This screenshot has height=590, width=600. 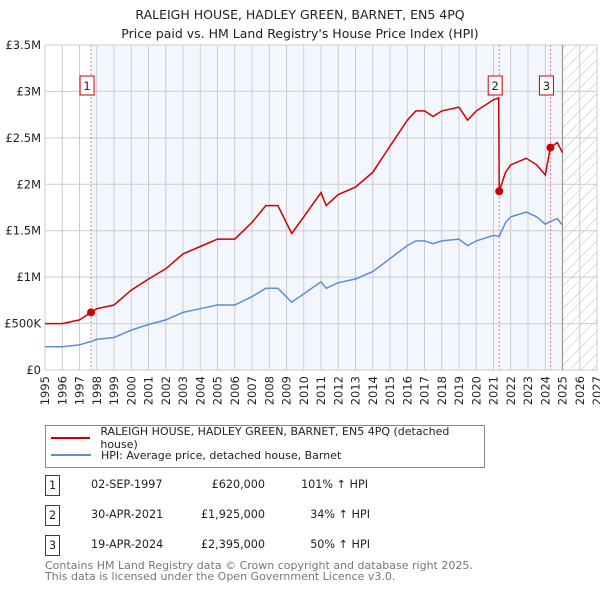 What do you see at coordinates (28, 184) in the screenshot?
I see `y-tick-label: £2M` at bounding box center [28, 184].